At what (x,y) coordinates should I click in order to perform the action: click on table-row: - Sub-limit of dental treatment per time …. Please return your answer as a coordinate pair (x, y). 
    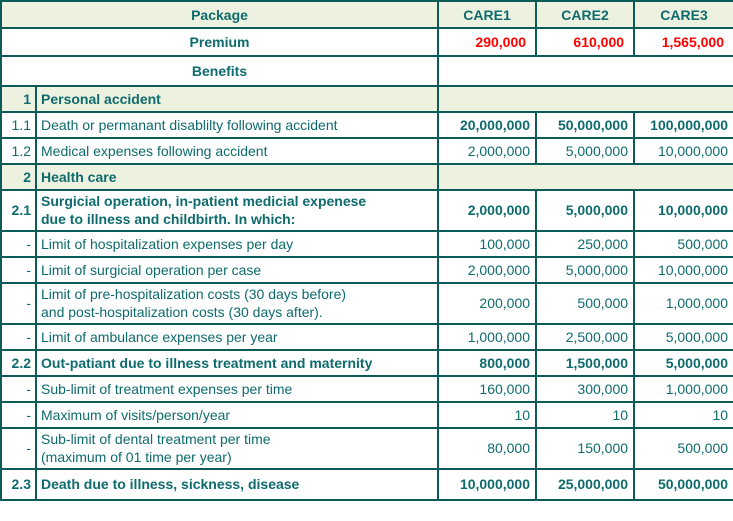
    Looking at the image, I should click on (366, 448).